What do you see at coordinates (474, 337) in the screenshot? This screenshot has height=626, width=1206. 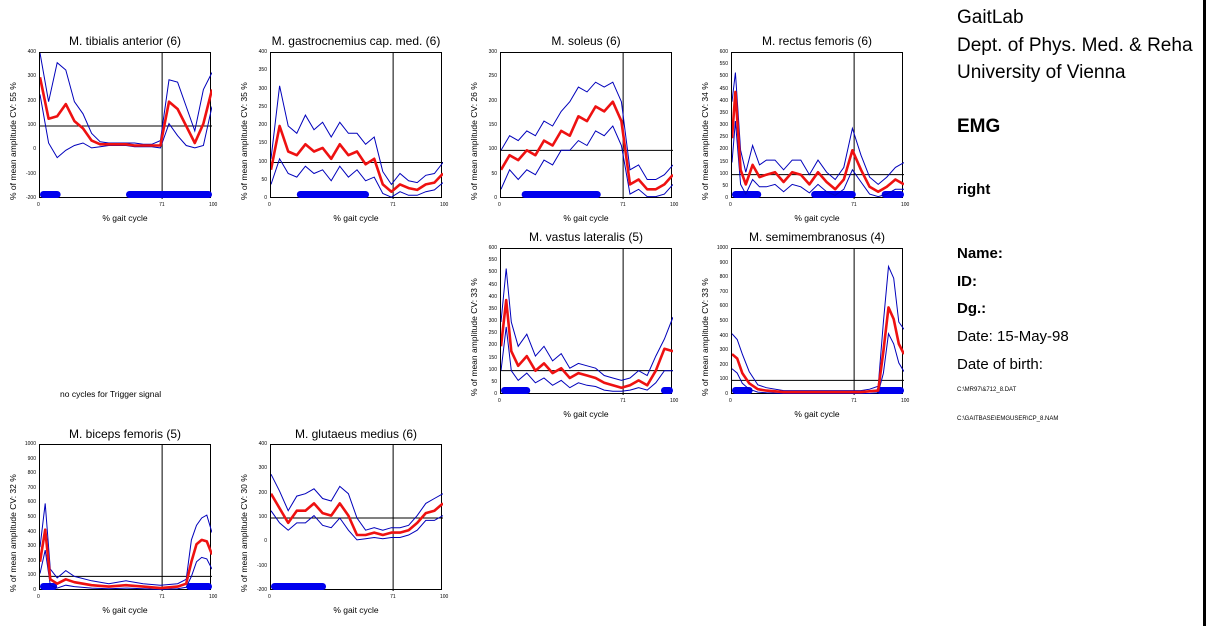 I see `y-axis-label: % of mean amplitude CV: 33 %` at bounding box center [474, 337].